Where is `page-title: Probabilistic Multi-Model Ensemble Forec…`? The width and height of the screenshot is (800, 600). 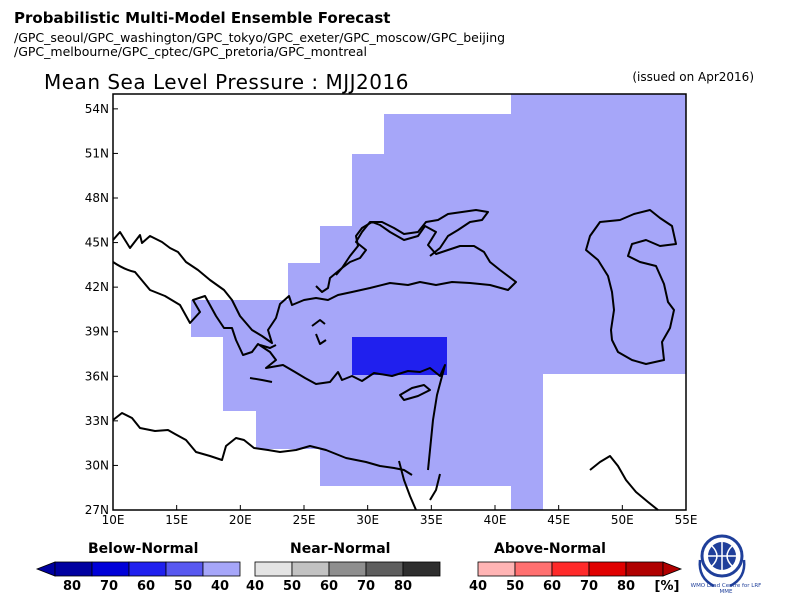 page-title: Probabilistic Multi-Model Ensemble Forec… is located at coordinates (202, 18).